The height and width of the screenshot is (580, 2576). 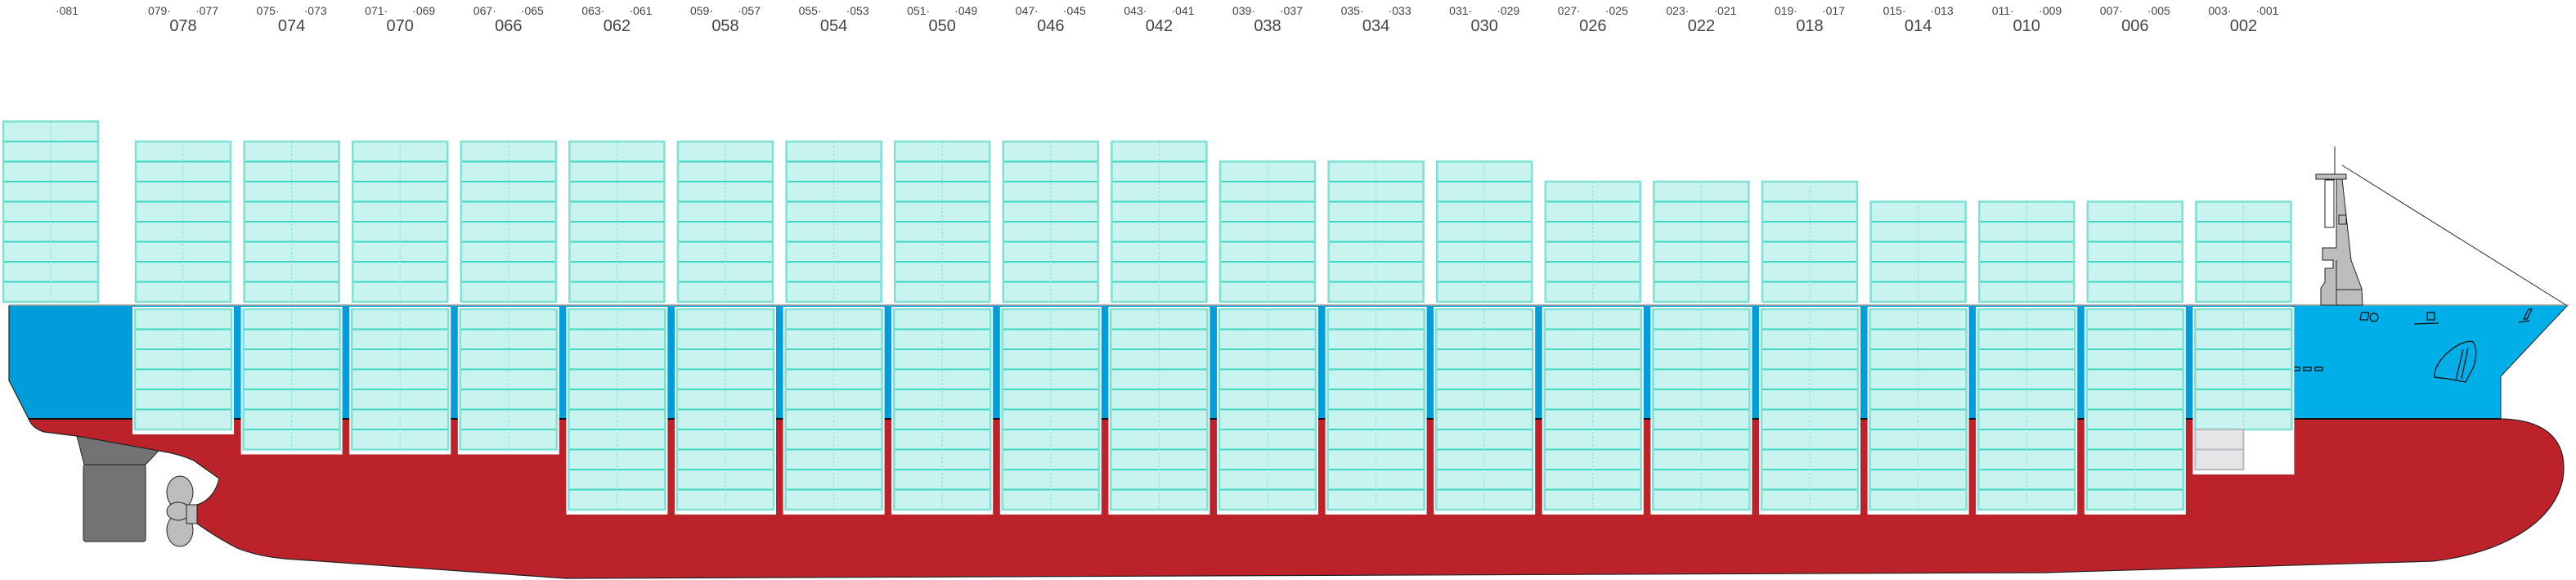 What do you see at coordinates (810, 10) in the screenshot?
I see `bay-label-aft: 055·` at bounding box center [810, 10].